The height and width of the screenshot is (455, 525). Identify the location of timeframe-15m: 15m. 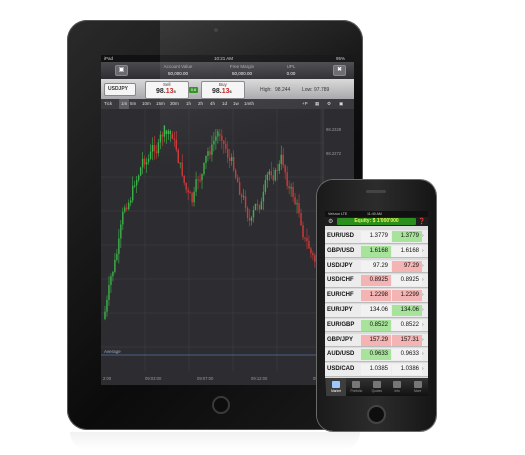
(160, 103).